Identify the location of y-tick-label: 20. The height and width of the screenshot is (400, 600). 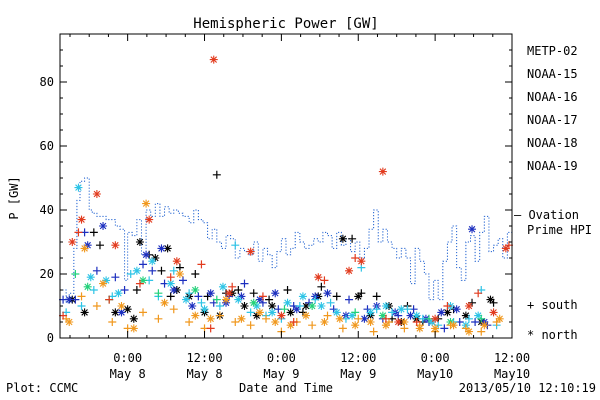
(47, 274).